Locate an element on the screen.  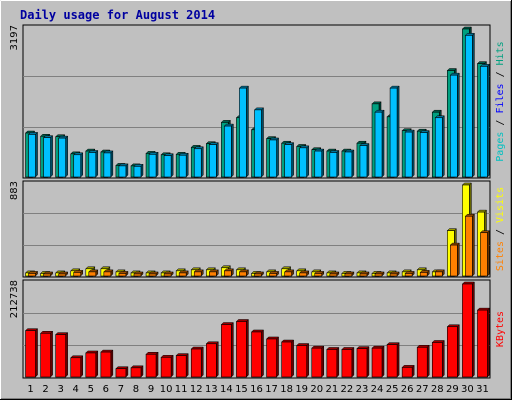
panel-legend: Pages / Files / Hits is located at coordinates (500, 101).